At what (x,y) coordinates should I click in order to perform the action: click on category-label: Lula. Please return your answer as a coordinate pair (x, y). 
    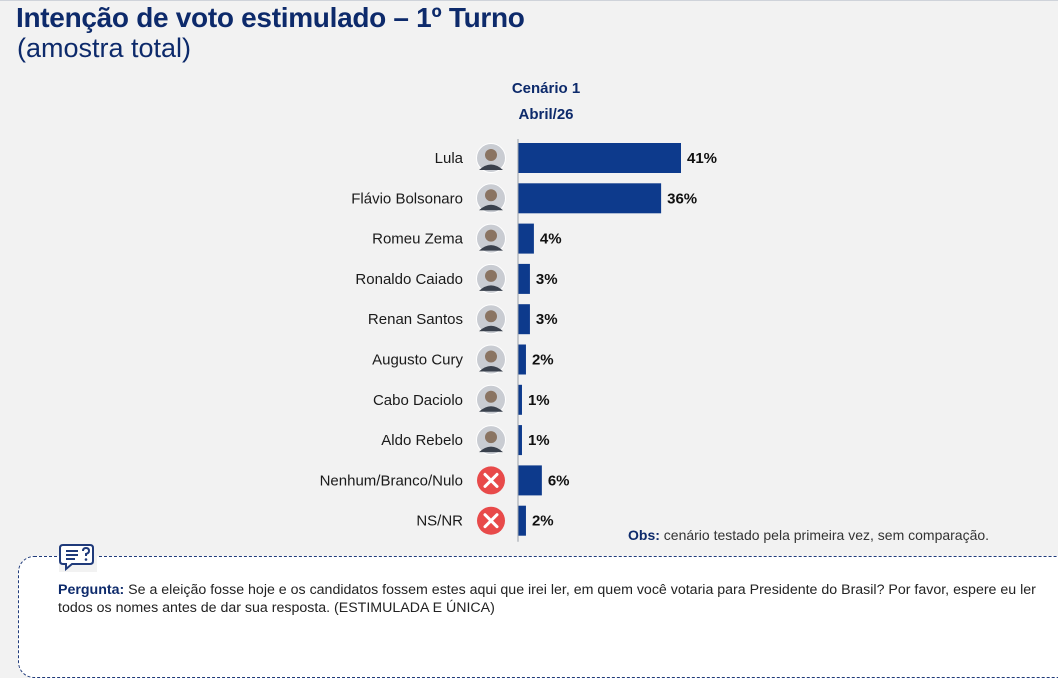
    Looking at the image, I should click on (449, 158).